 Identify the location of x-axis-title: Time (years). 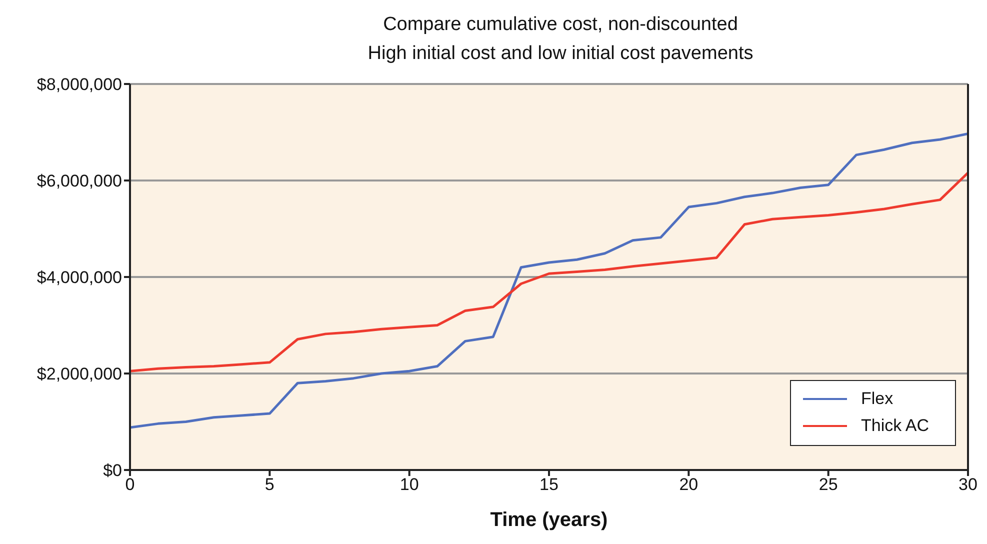
(549, 520).